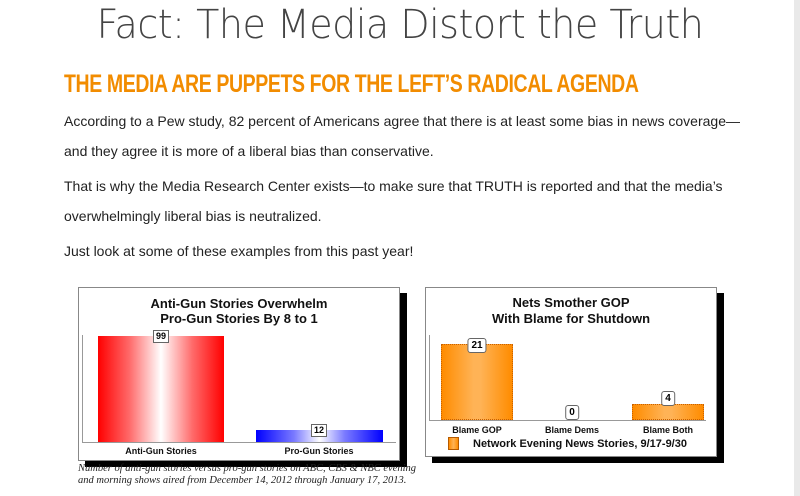 The height and width of the screenshot is (496, 800). Describe the element at coordinates (477, 345) in the screenshot. I see `value-label-blame-gop: 21` at that location.